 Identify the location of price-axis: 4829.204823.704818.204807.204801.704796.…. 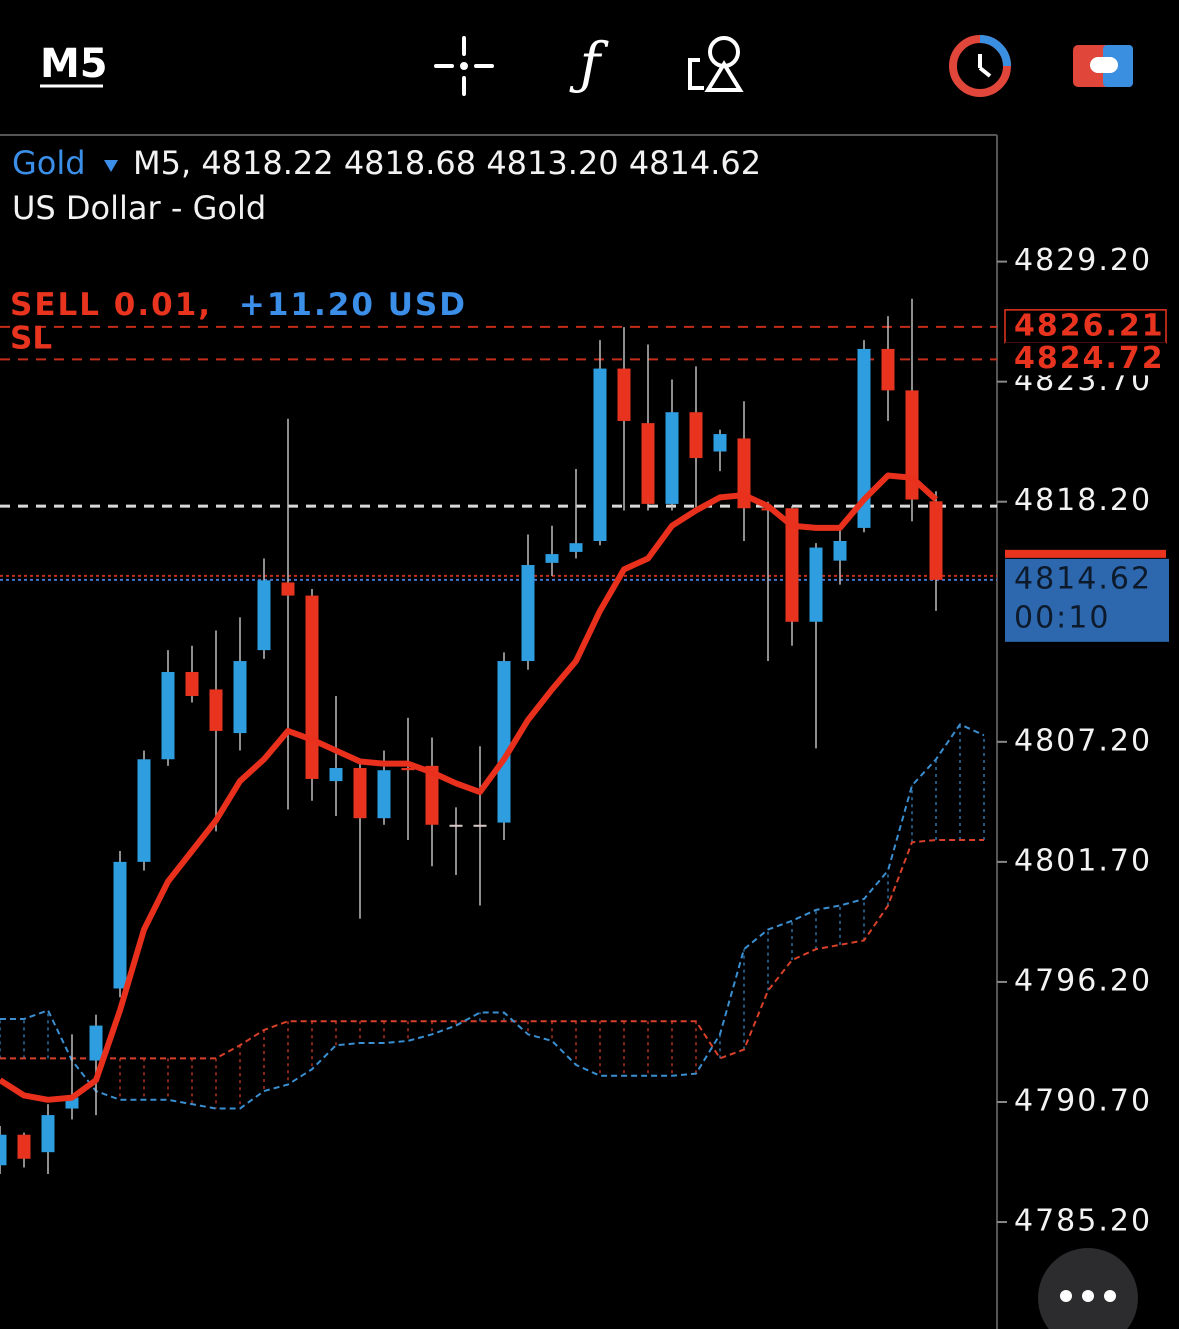
(1083, 741).